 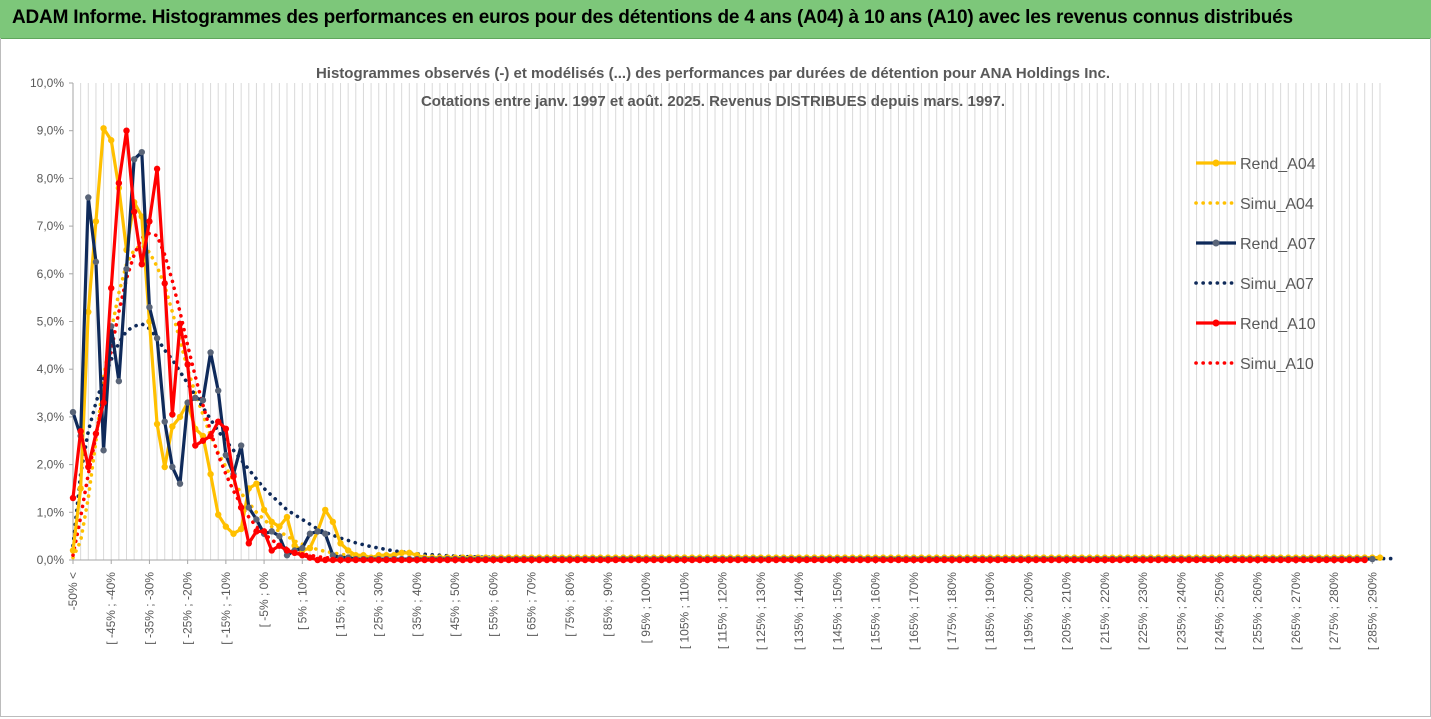 I want to click on legend-label: Rend_A07, so click(x=1278, y=244).